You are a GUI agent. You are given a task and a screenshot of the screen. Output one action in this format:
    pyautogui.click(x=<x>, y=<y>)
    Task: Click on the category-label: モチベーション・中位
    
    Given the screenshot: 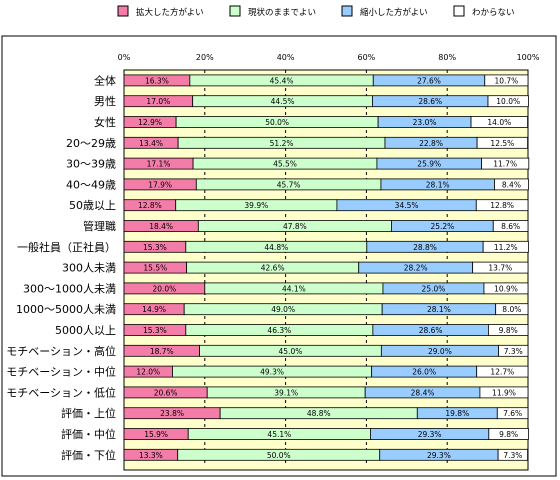 What is the action you would take?
    pyautogui.click(x=61, y=372)
    